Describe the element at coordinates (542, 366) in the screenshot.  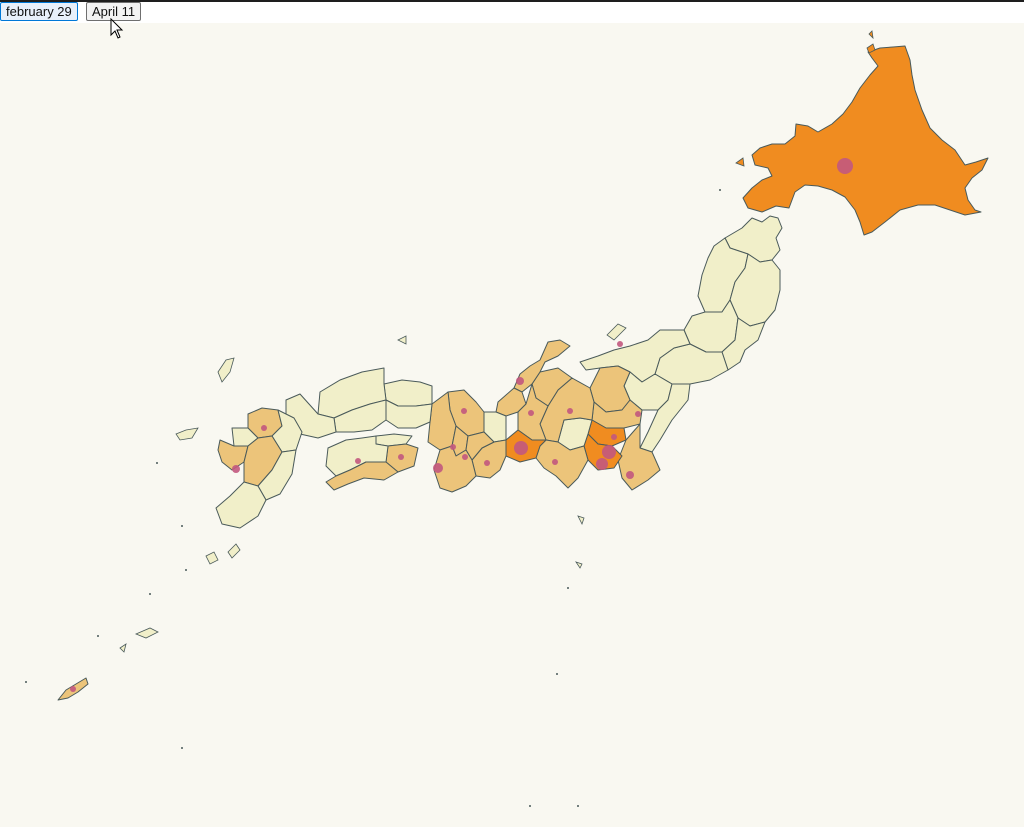
I see `prefecture-ishikawa` at that location.